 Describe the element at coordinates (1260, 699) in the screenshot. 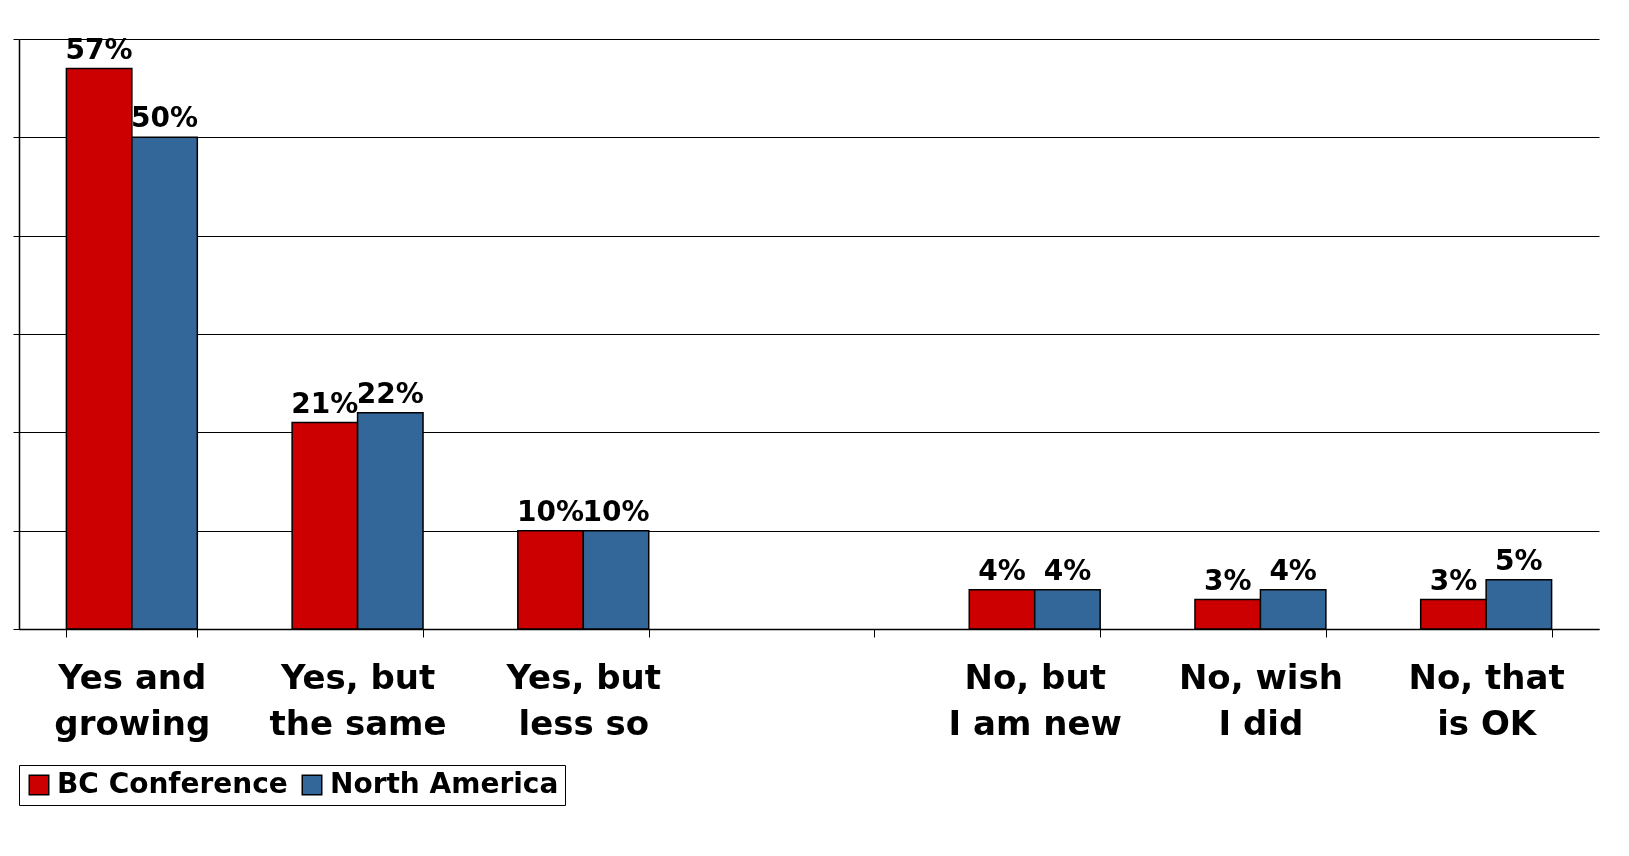

I see `x-tick-label: No, wish I did` at that location.